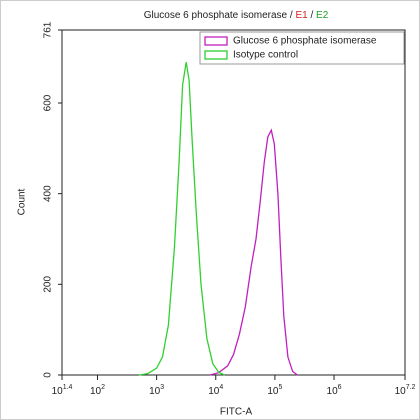 The height and width of the screenshot is (420, 420). What do you see at coordinates (334, 390) in the screenshot?
I see `x-tick-label: 10⁶` at bounding box center [334, 390].